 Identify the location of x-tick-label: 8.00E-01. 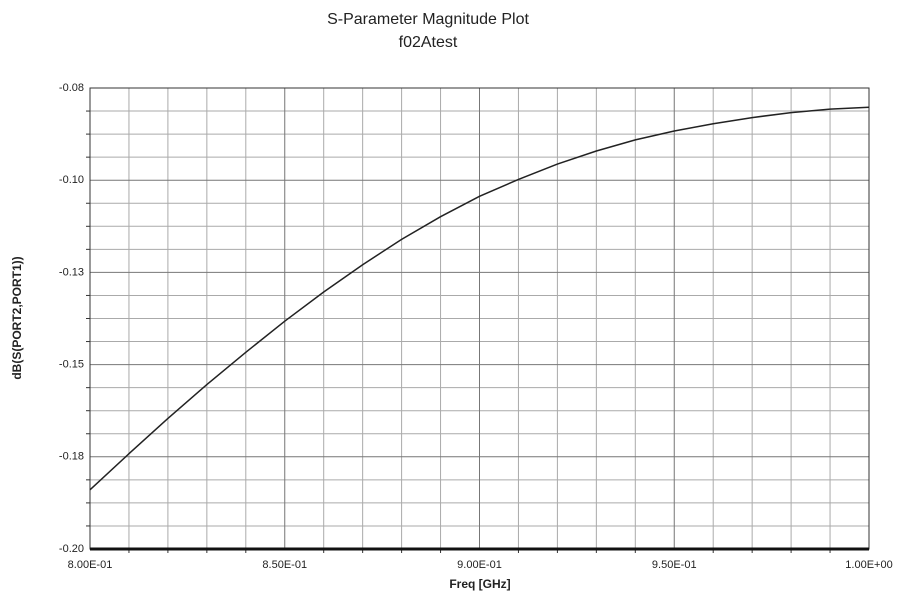
(90, 565).